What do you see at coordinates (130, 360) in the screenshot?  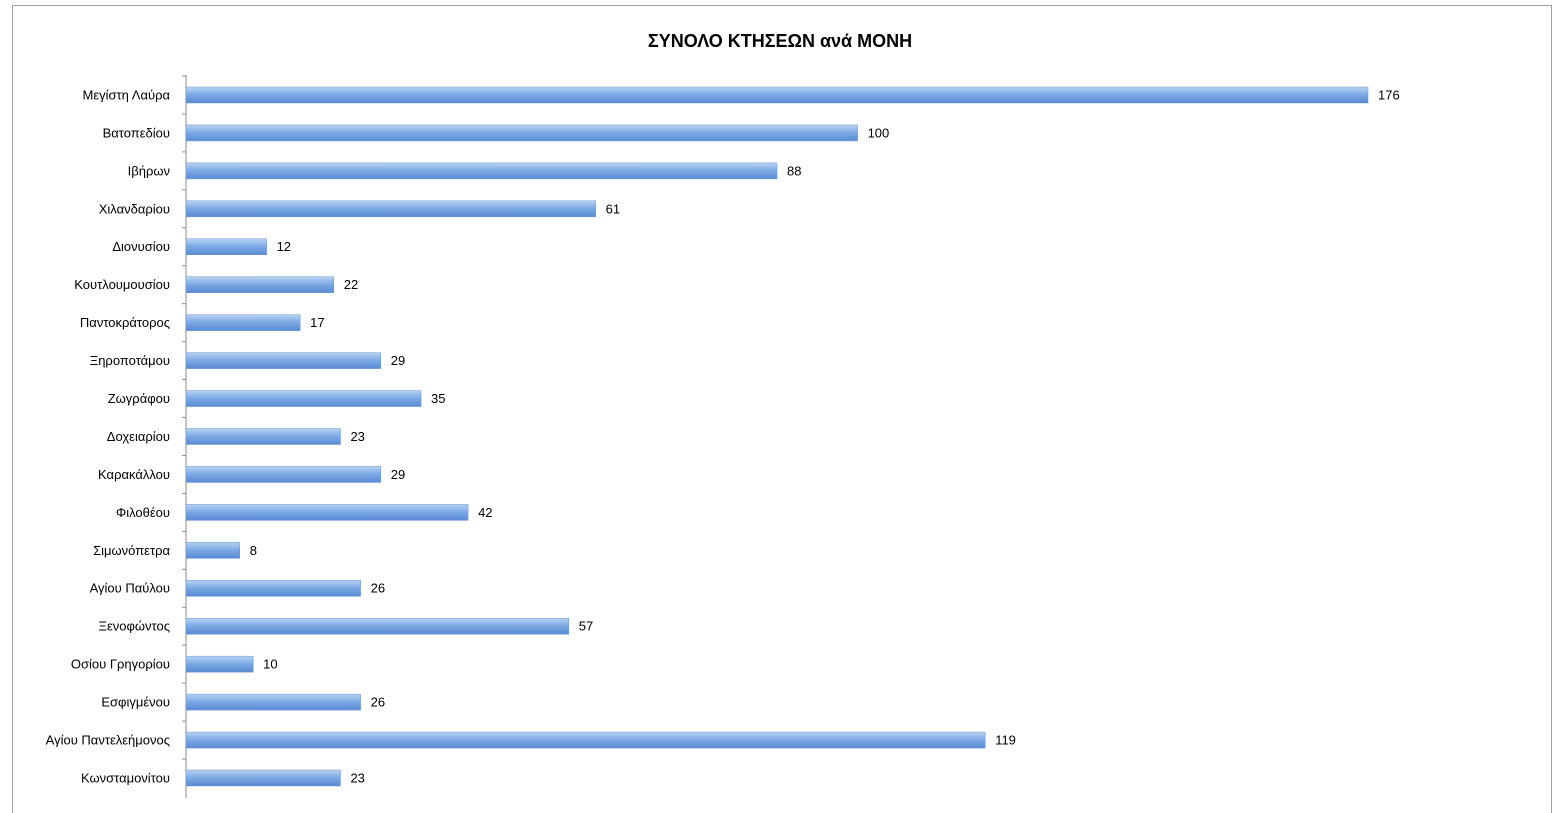 I see `y-tick-label: Ξηροποτάμου` at bounding box center [130, 360].